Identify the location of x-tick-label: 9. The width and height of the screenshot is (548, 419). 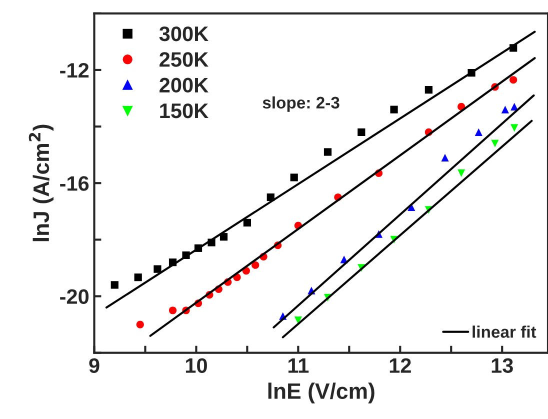
(94, 365).